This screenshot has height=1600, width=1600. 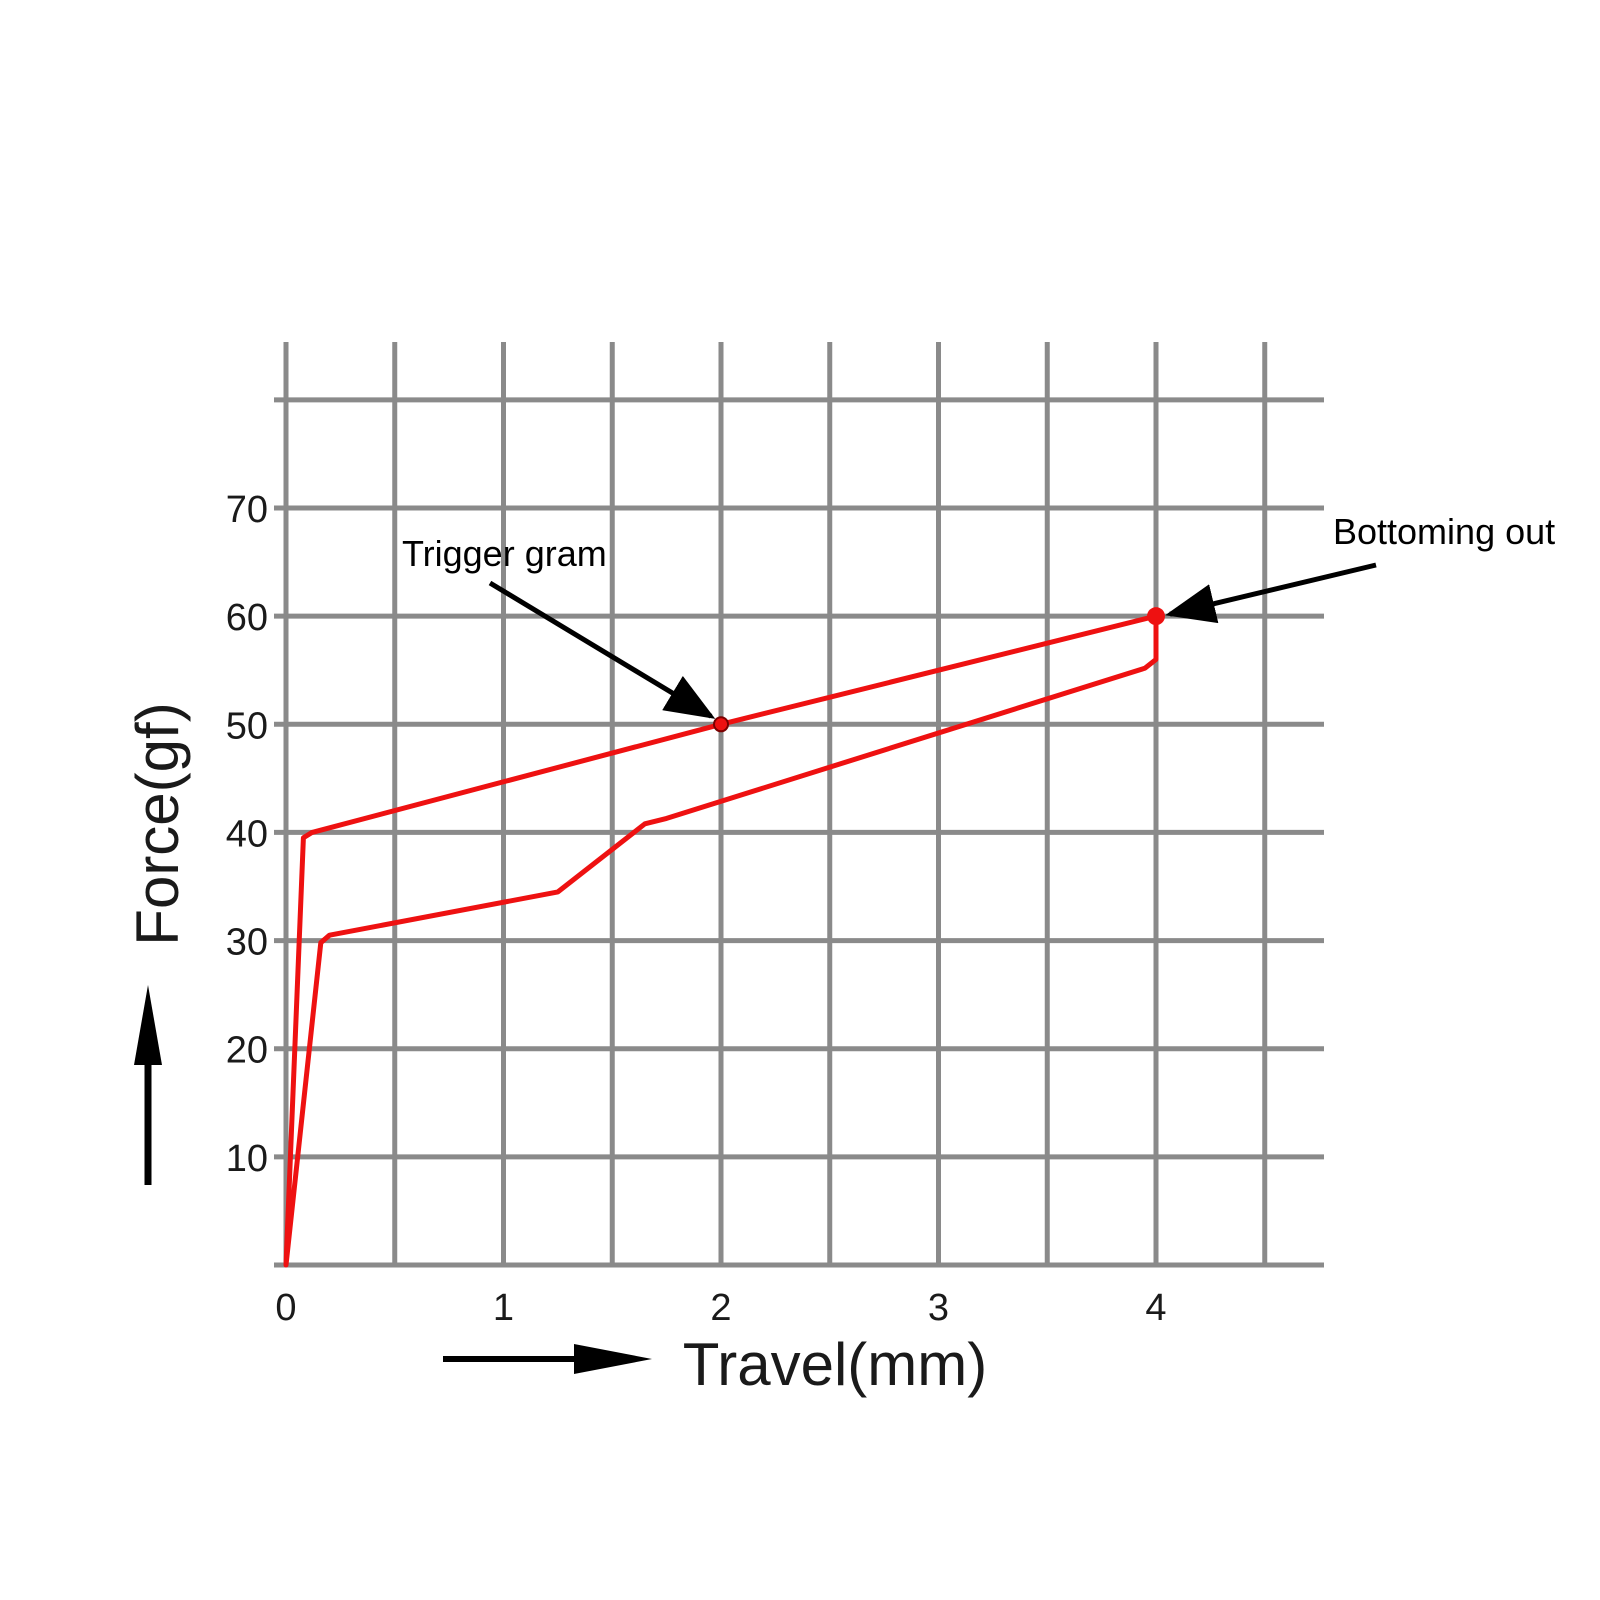 I want to click on x-axis-title: Travel(mm), so click(x=835, y=1364).